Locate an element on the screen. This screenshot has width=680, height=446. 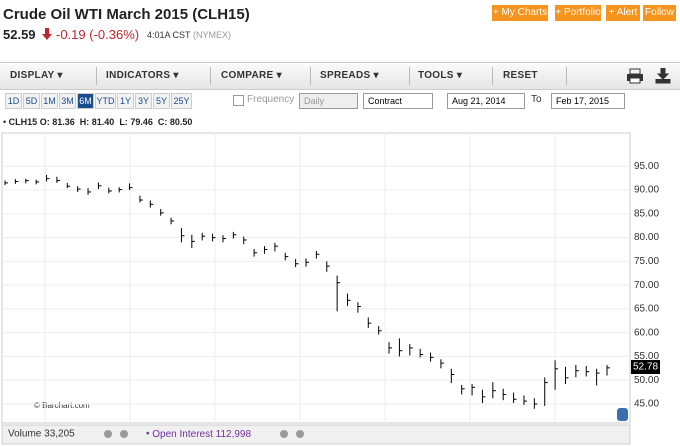
menu-label: SPREADS is located at coordinates (345, 75).